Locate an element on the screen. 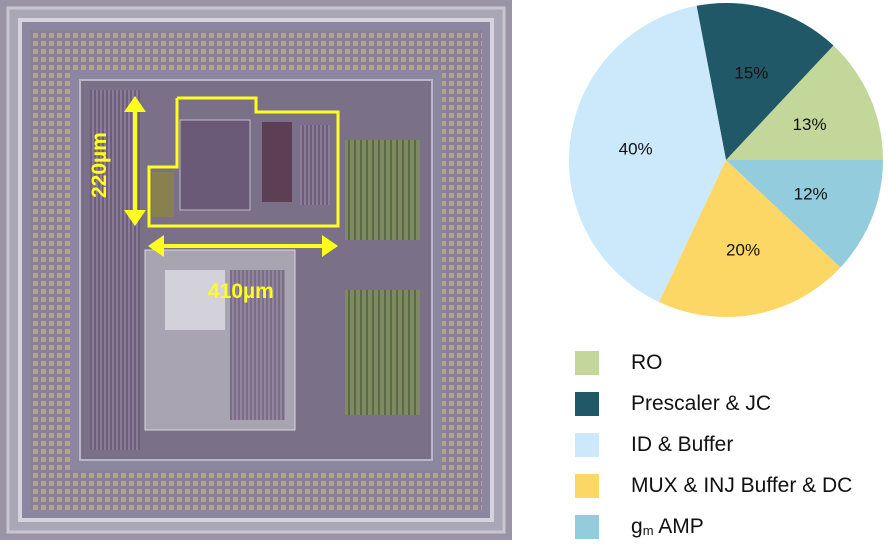 This screenshot has width=889, height=548. legend-item-ro: RO is located at coordinates (713, 362).